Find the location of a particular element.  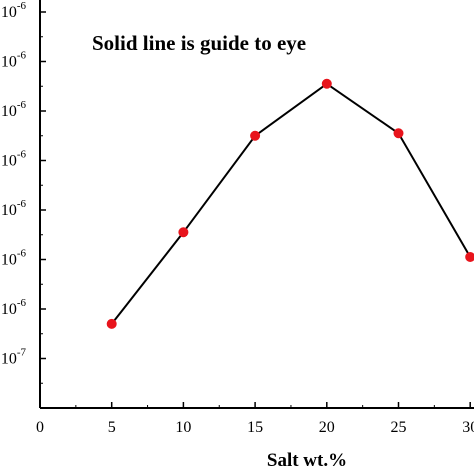

x-tick-label: 20 is located at coordinates (327, 427).